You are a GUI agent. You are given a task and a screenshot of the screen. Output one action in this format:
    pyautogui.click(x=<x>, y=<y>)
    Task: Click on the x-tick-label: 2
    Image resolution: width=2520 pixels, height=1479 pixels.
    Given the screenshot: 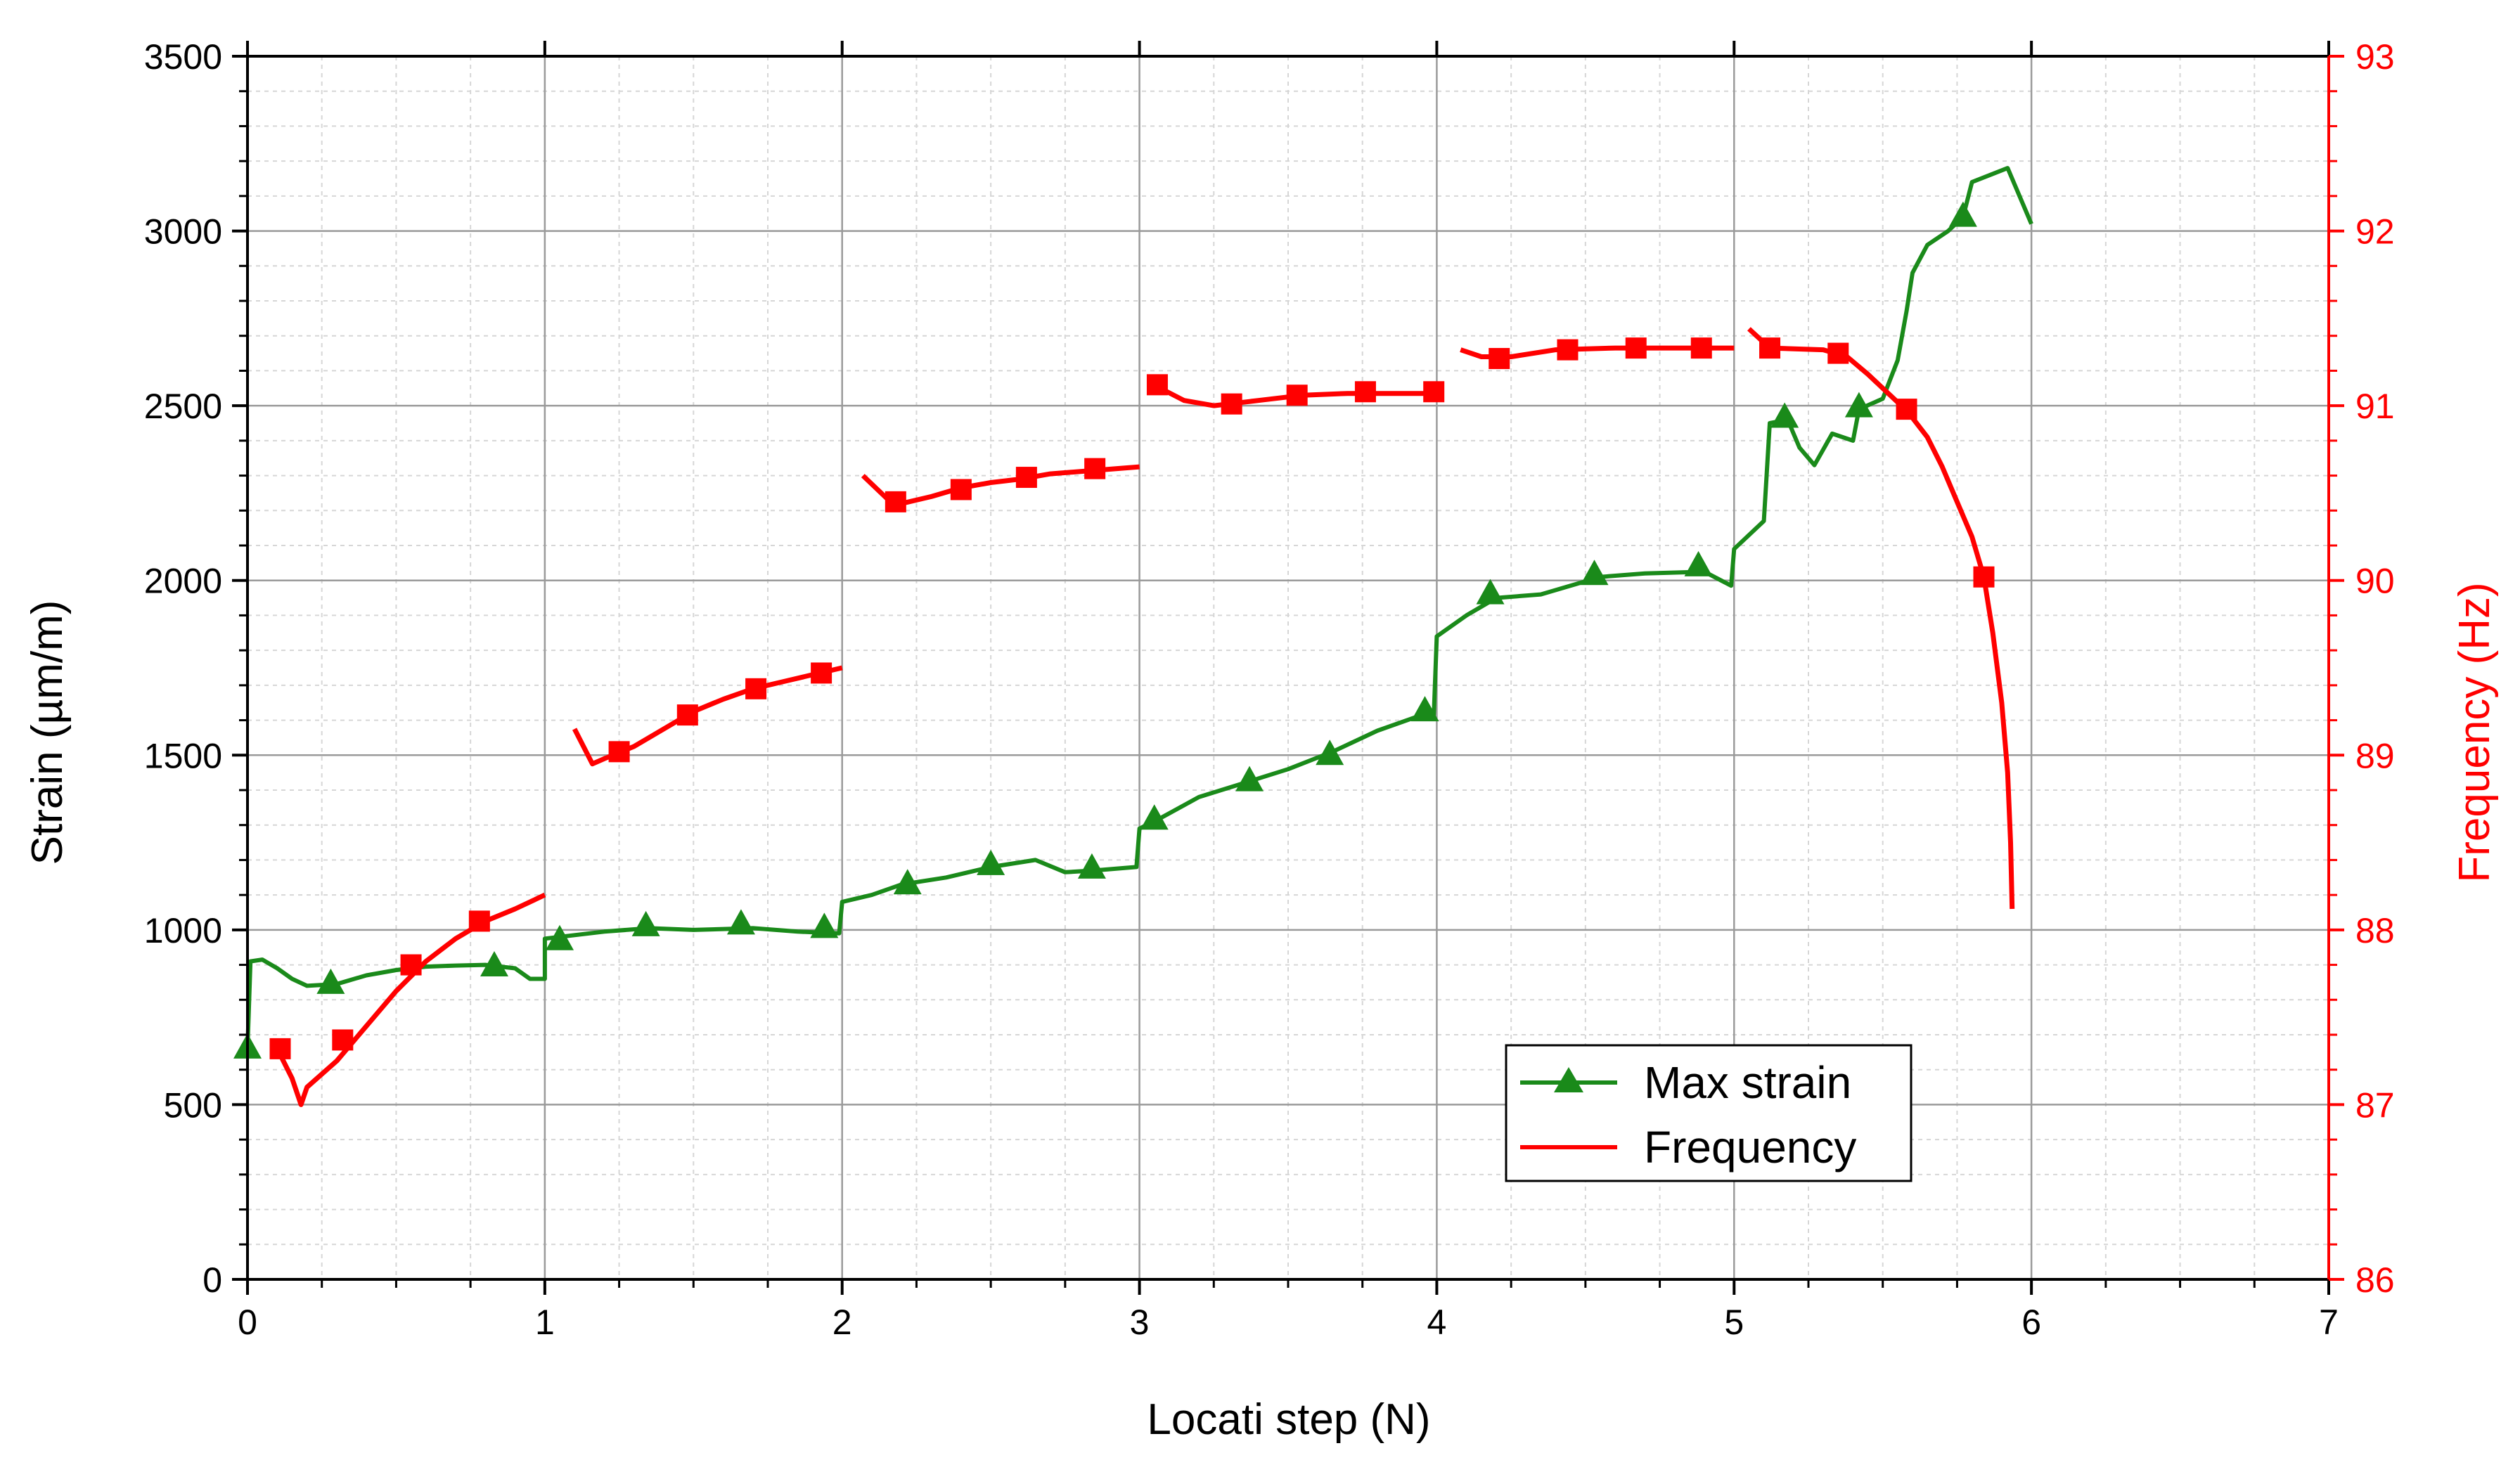 What is the action you would take?
    pyautogui.click(x=842, y=1322)
    